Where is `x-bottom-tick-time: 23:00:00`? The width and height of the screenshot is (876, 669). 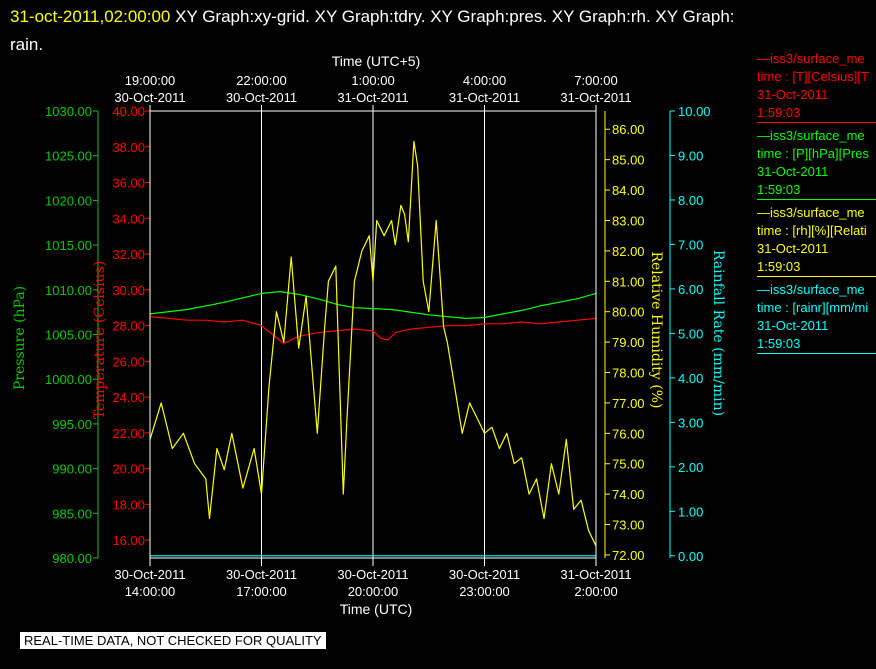 x-bottom-tick-time: 23:00:00 is located at coordinates (484, 591).